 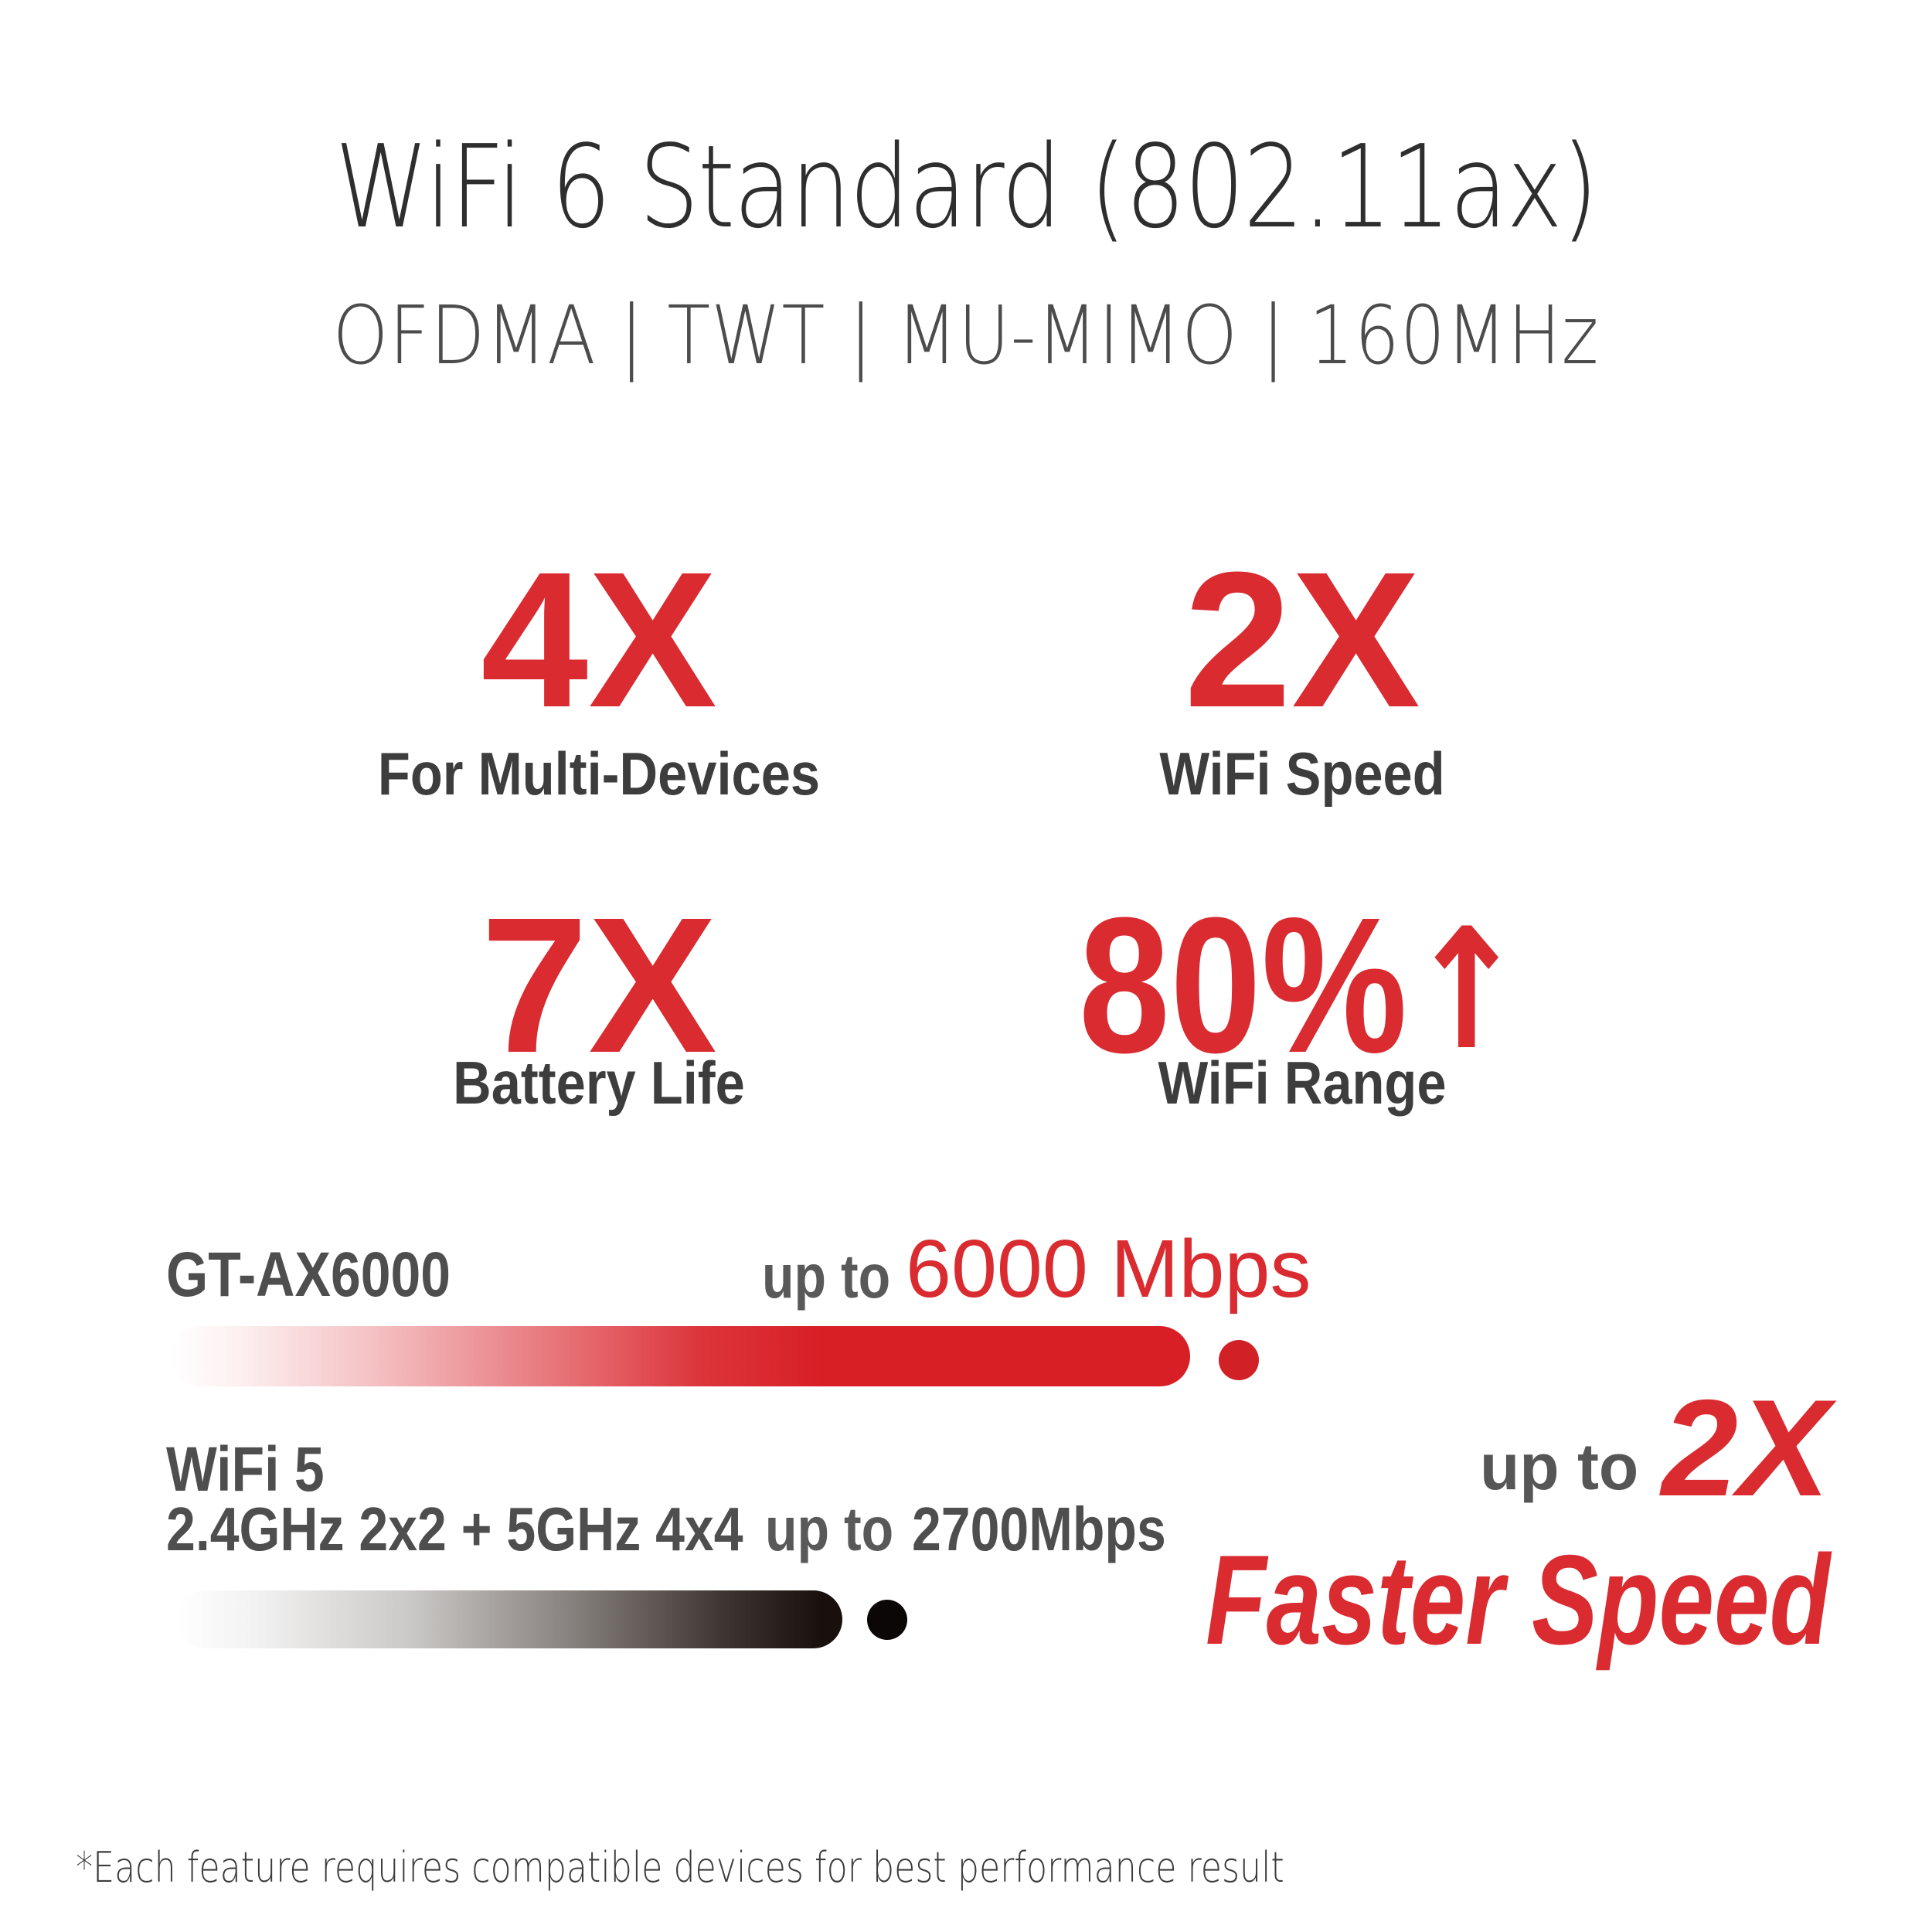 What do you see at coordinates (599, 774) in the screenshot?
I see `stat-multi-devices-label: For Multi-Devices` at bounding box center [599, 774].